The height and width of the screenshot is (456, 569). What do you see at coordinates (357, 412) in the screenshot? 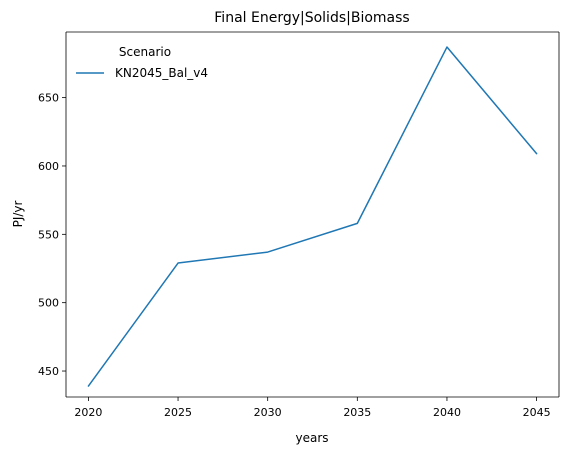
I see `x-tick-label: 2035` at bounding box center [357, 412].